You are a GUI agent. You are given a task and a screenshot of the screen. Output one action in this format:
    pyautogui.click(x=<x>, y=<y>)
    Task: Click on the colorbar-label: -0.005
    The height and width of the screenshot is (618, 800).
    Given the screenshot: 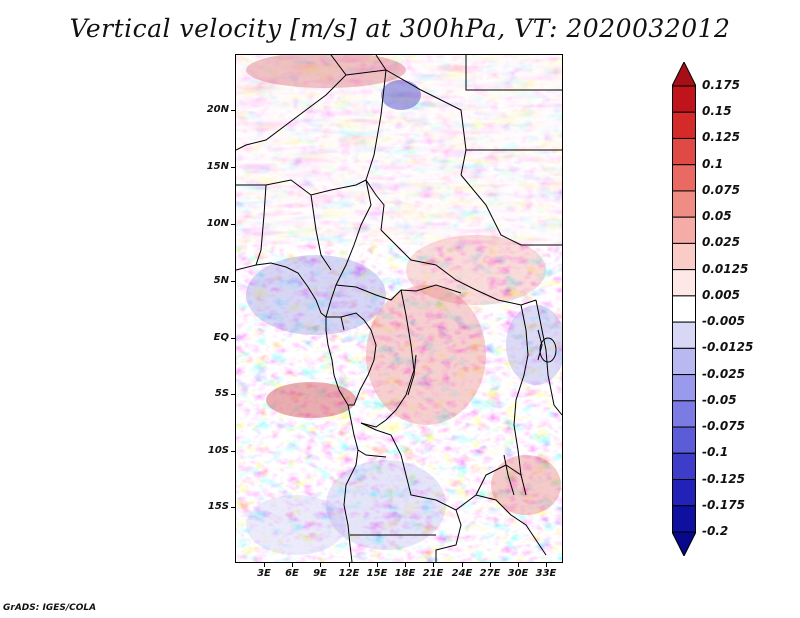 What is the action you would take?
    pyautogui.click(x=723, y=321)
    